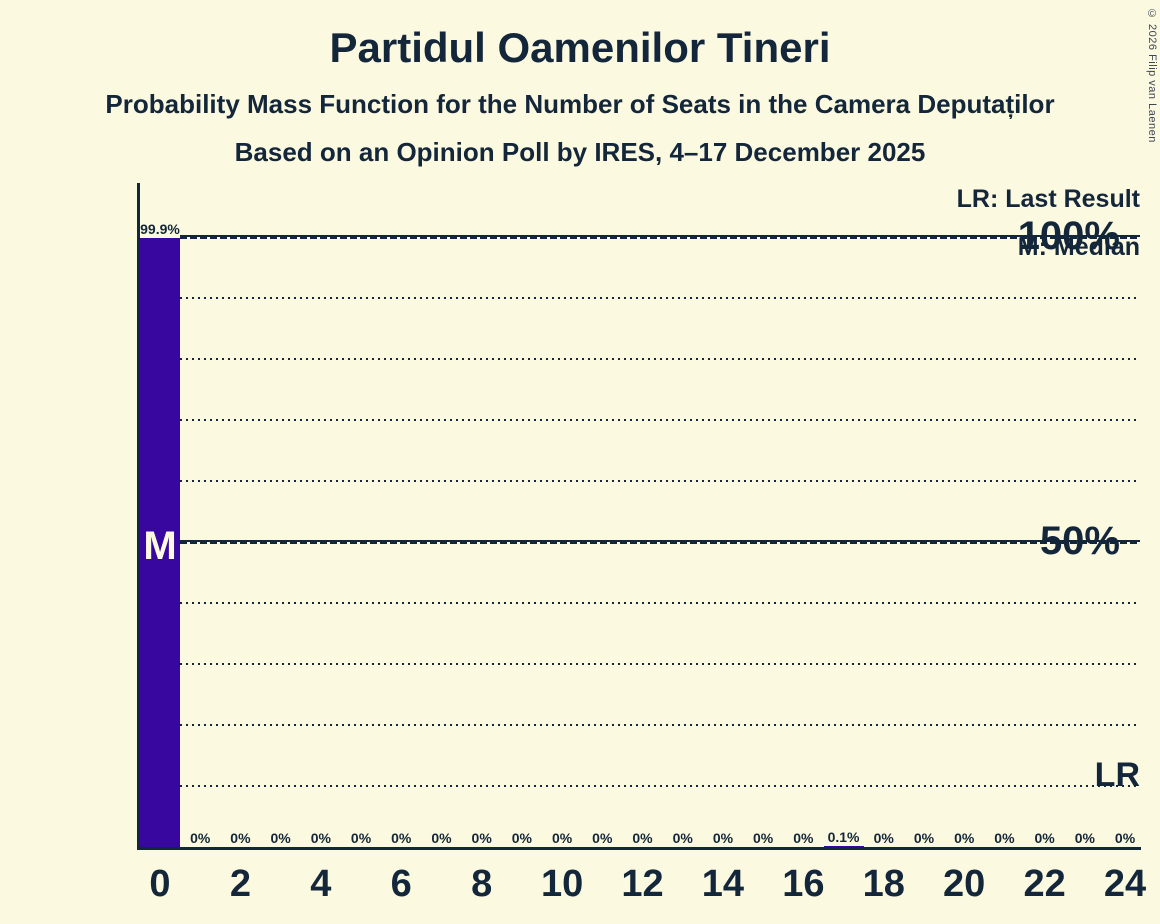 The image size is (1160, 924). Describe the element at coordinates (803, 884) in the screenshot. I see `x-tick-label-16: 16` at that location.